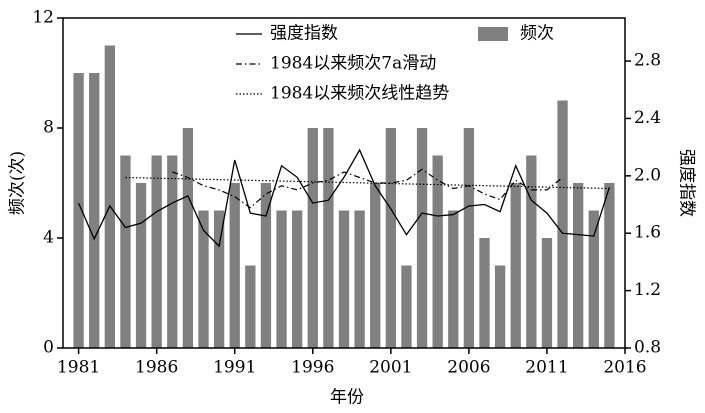 Image resolution: width=705 pixels, height=413 pixels. What do you see at coordinates (304, 34) in the screenshot?
I see `legend-label: 强度指数` at bounding box center [304, 34].